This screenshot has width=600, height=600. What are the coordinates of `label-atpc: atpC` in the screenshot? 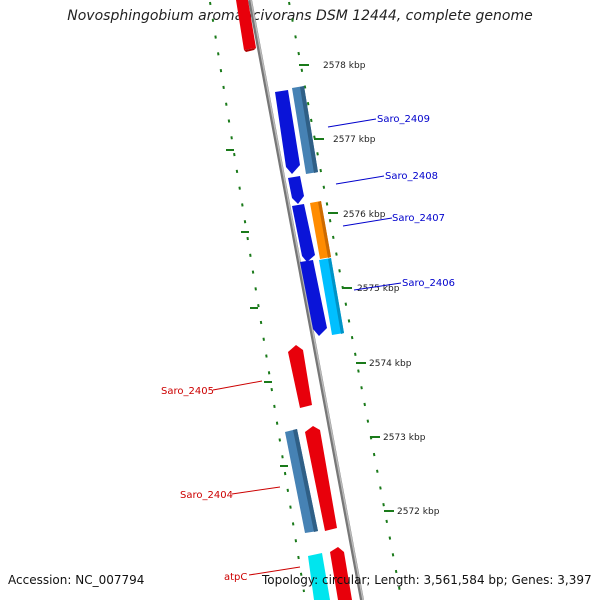 It's located at (235, 577).